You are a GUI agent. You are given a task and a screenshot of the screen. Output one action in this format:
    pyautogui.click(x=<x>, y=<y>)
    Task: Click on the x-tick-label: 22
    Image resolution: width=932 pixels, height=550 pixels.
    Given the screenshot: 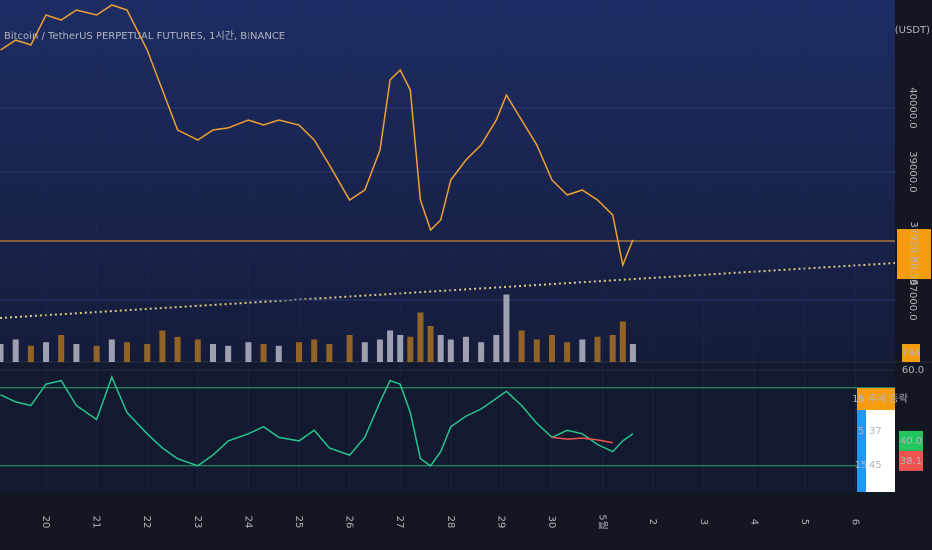 What is the action you would take?
    pyautogui.click(x=146, y=522)
    